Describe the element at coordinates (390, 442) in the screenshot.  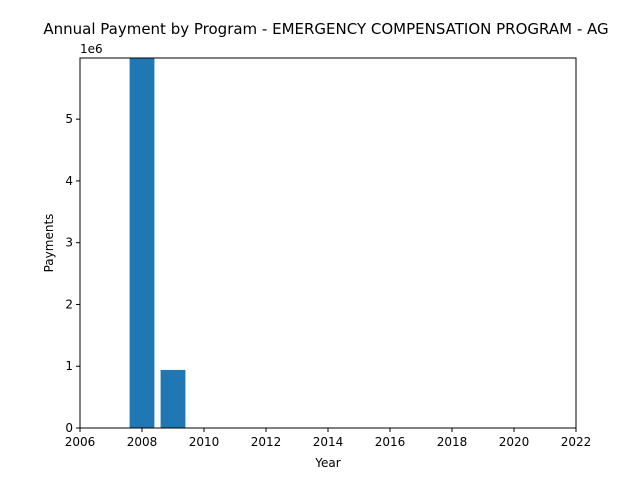
I see `x-tick-label: 2016` at that location.